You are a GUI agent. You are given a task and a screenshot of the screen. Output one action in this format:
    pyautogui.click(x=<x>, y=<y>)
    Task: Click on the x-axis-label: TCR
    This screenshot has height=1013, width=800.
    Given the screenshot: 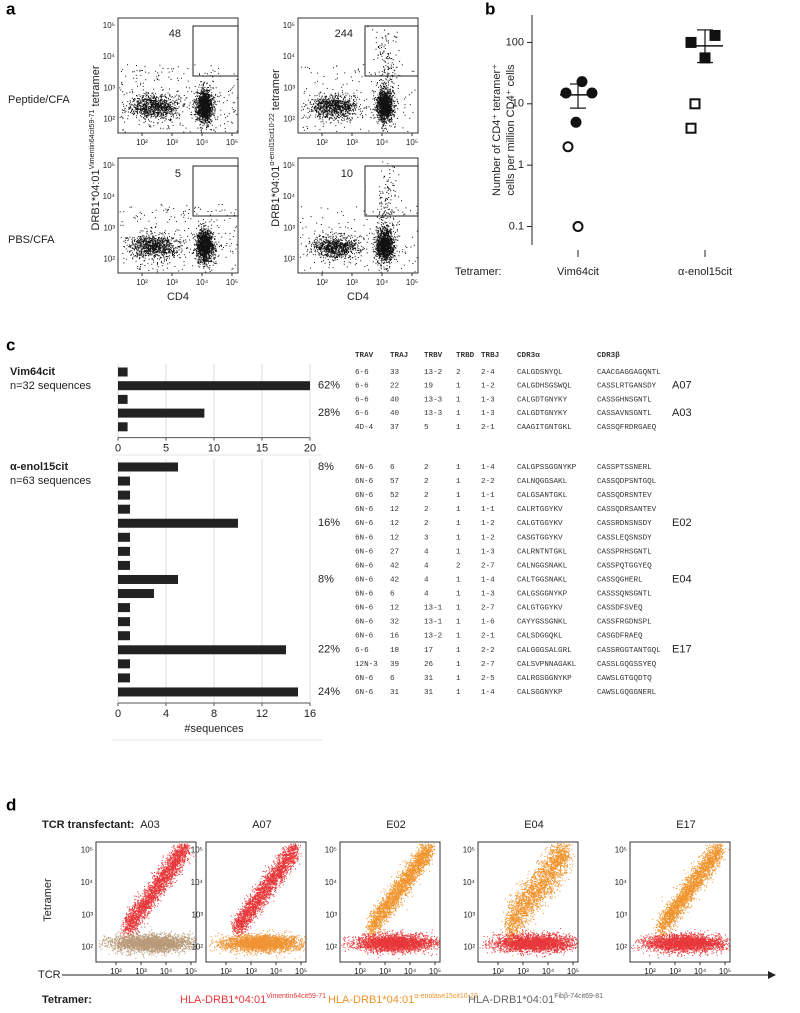 What is the action you would take?
    pyautogui.click(x=49, y=975)
    